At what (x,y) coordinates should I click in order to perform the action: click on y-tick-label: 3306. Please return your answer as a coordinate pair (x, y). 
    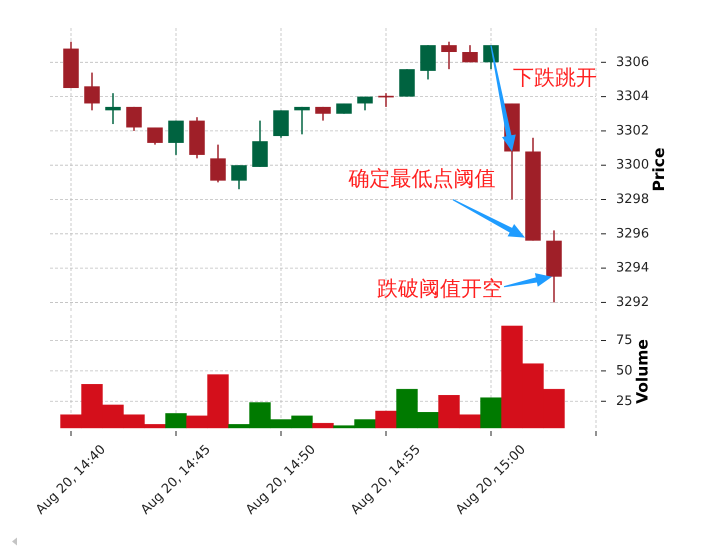
    Looking at the image, I should click on (633, 62).